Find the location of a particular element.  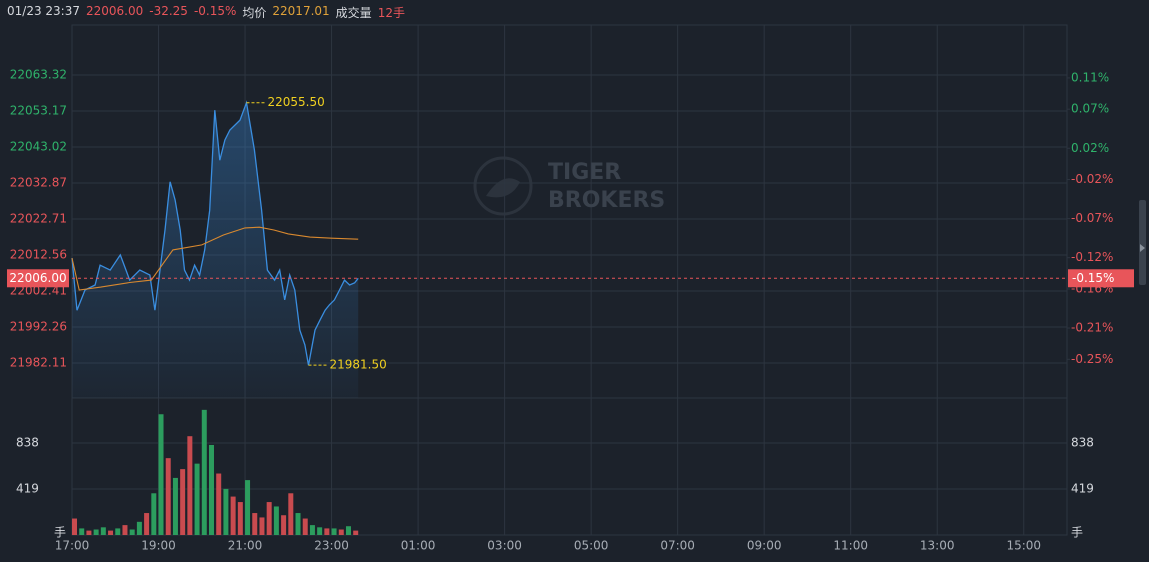

annotation-label: 21981.50 is located at coordinates (357, 365).